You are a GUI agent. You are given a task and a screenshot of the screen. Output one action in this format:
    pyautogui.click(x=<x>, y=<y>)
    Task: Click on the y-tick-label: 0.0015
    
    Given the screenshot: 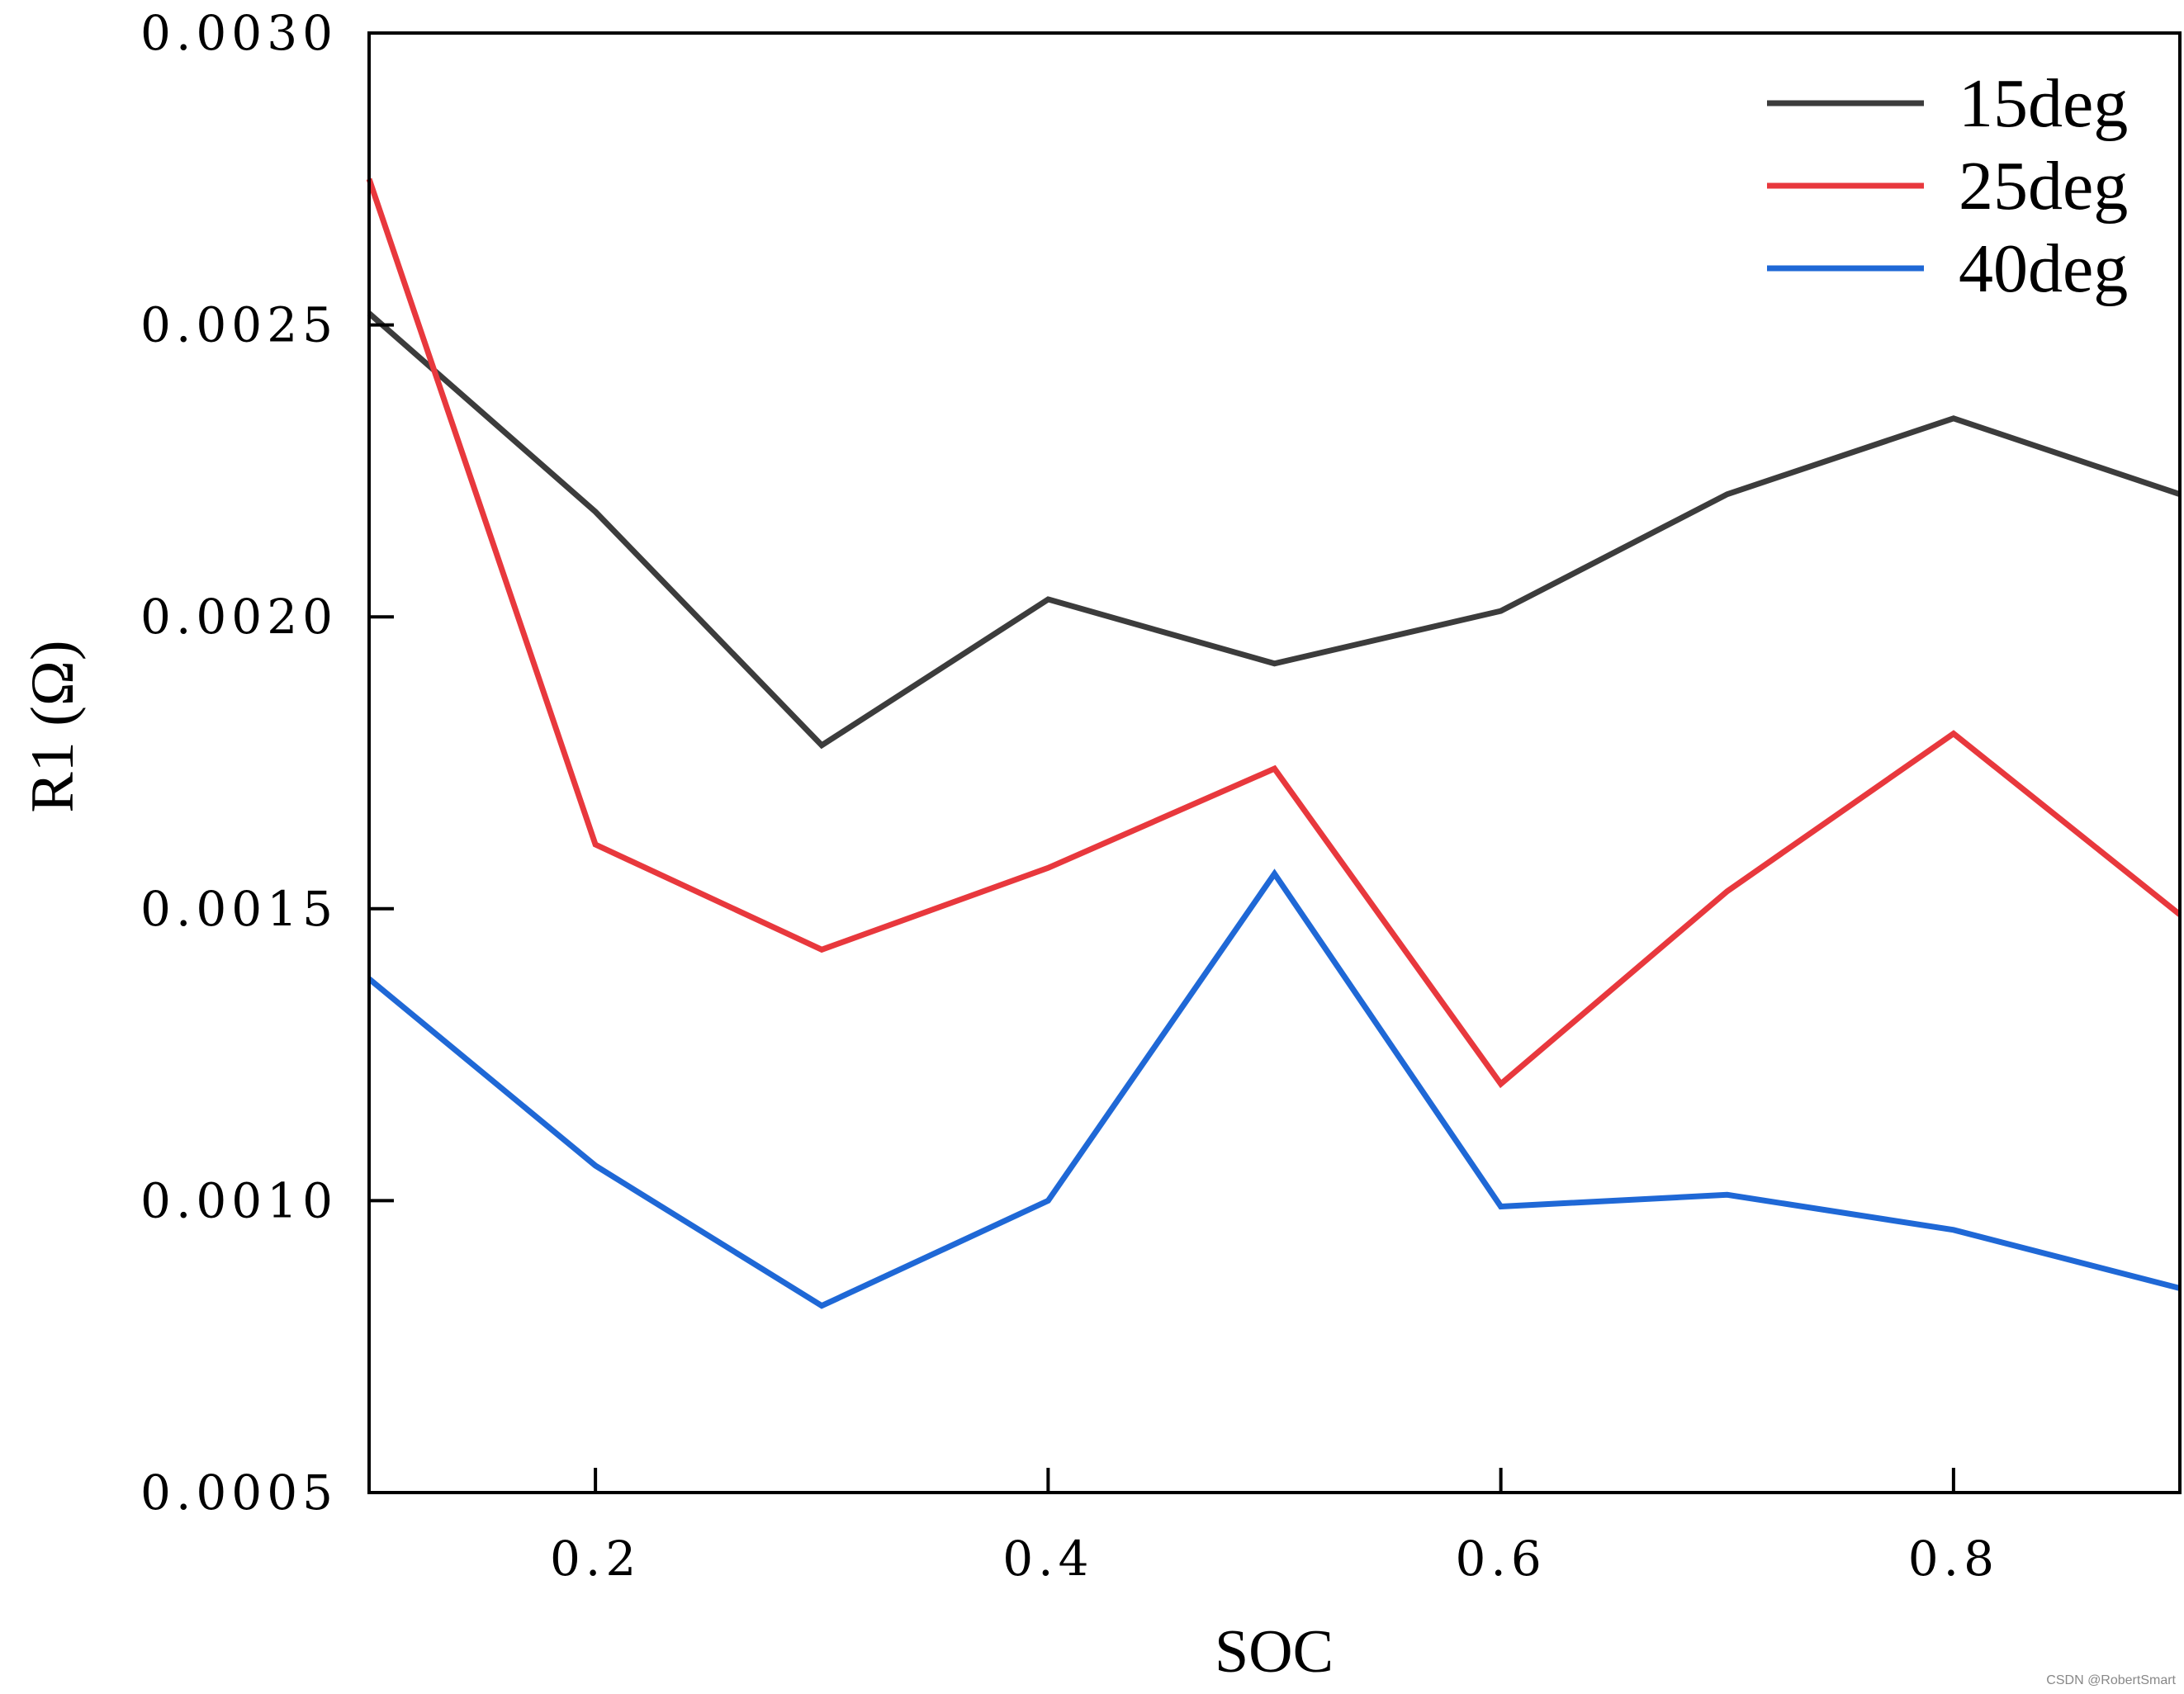 What is the action you would take?
    pyautogui.click(x=239, y=909)
    